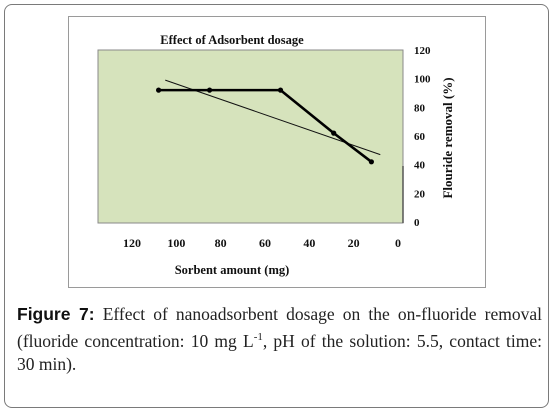 This screenshot has height=414, width=555. I want to click on y-tick-label: 20, so click(420, 194).